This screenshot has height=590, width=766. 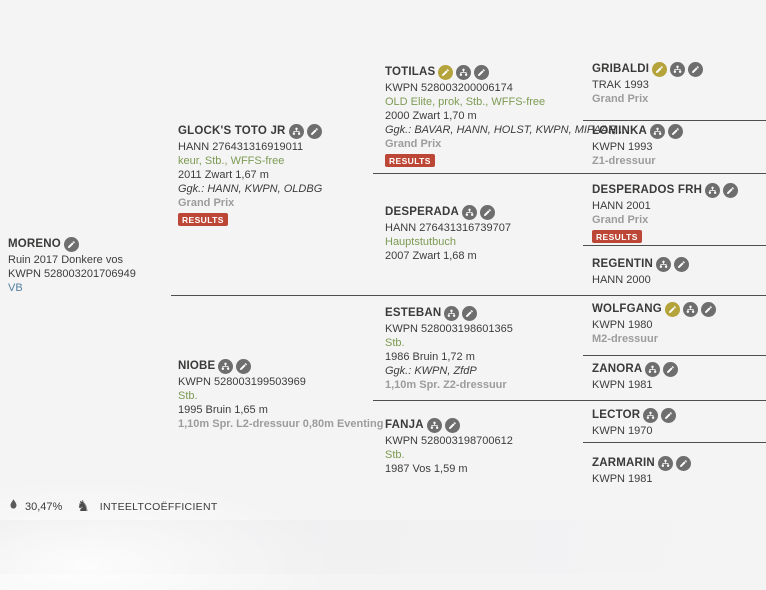 I want to click on registration-number: KWPN 1993, so click(x=622, y=147).